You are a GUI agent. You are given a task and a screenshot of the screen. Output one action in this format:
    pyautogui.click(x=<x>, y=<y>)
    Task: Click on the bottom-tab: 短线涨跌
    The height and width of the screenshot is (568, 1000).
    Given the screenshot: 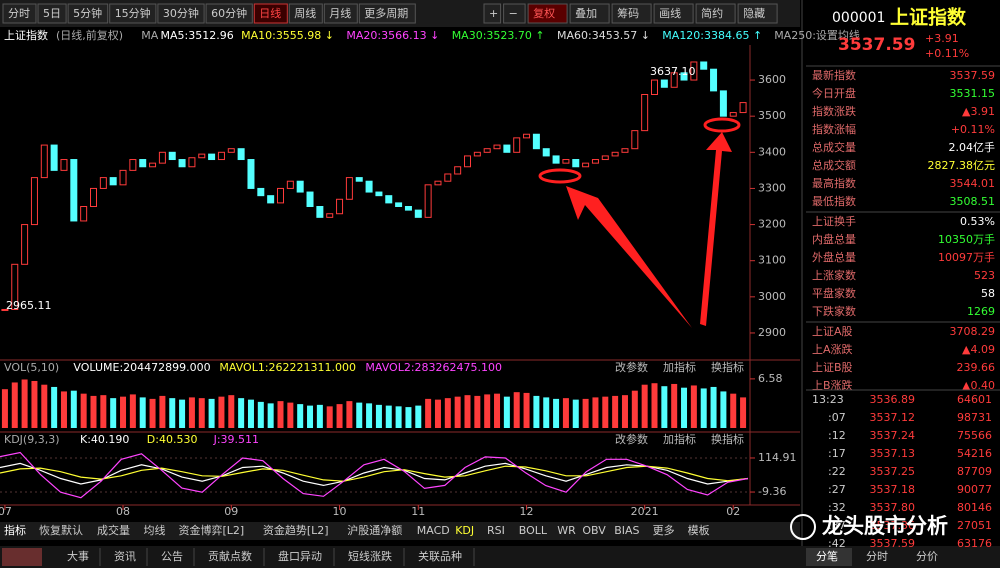 What is the action you would take?
    pyautogui.click(x=370, y=556)
    